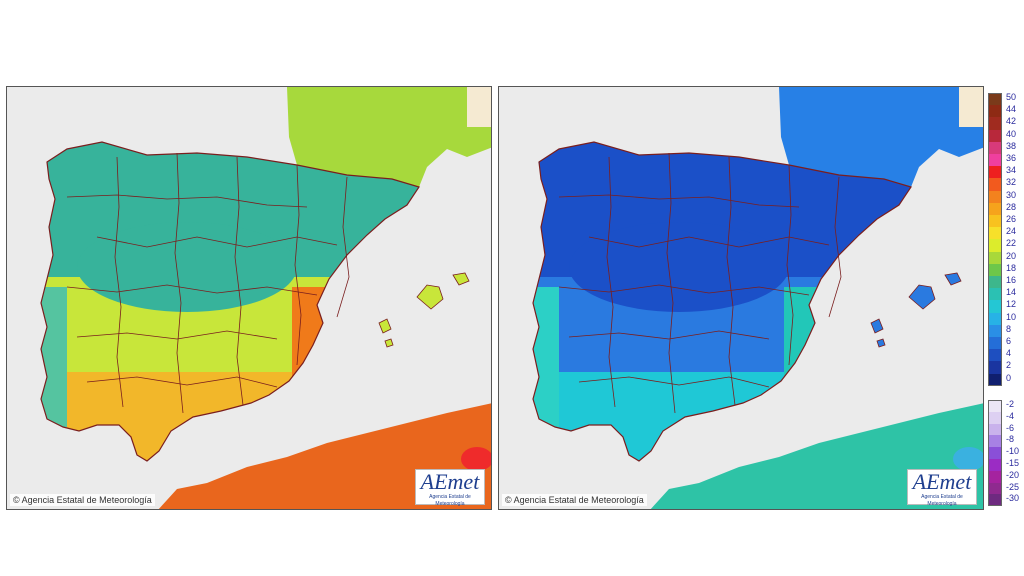 This screenshot has height=576, width=1024. Describe the element at coordinates (1013, 474) in the screenshot. I see `legend-label: -20` at that location.